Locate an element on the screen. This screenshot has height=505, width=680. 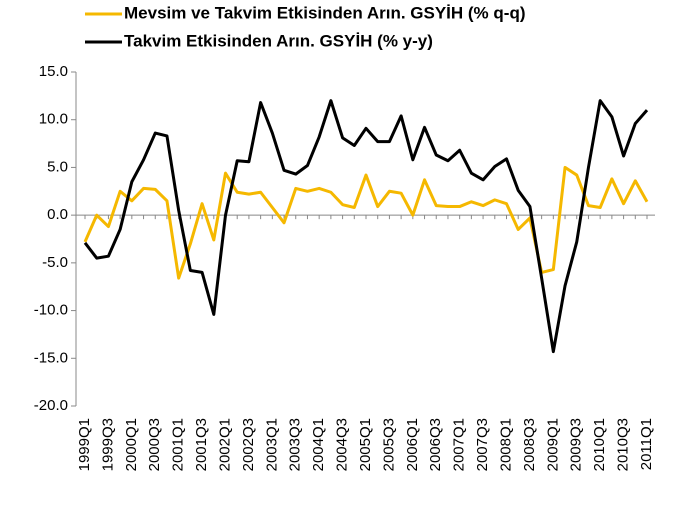
x-tick-label: 2003Q3 is located at coordinates (295, 444).